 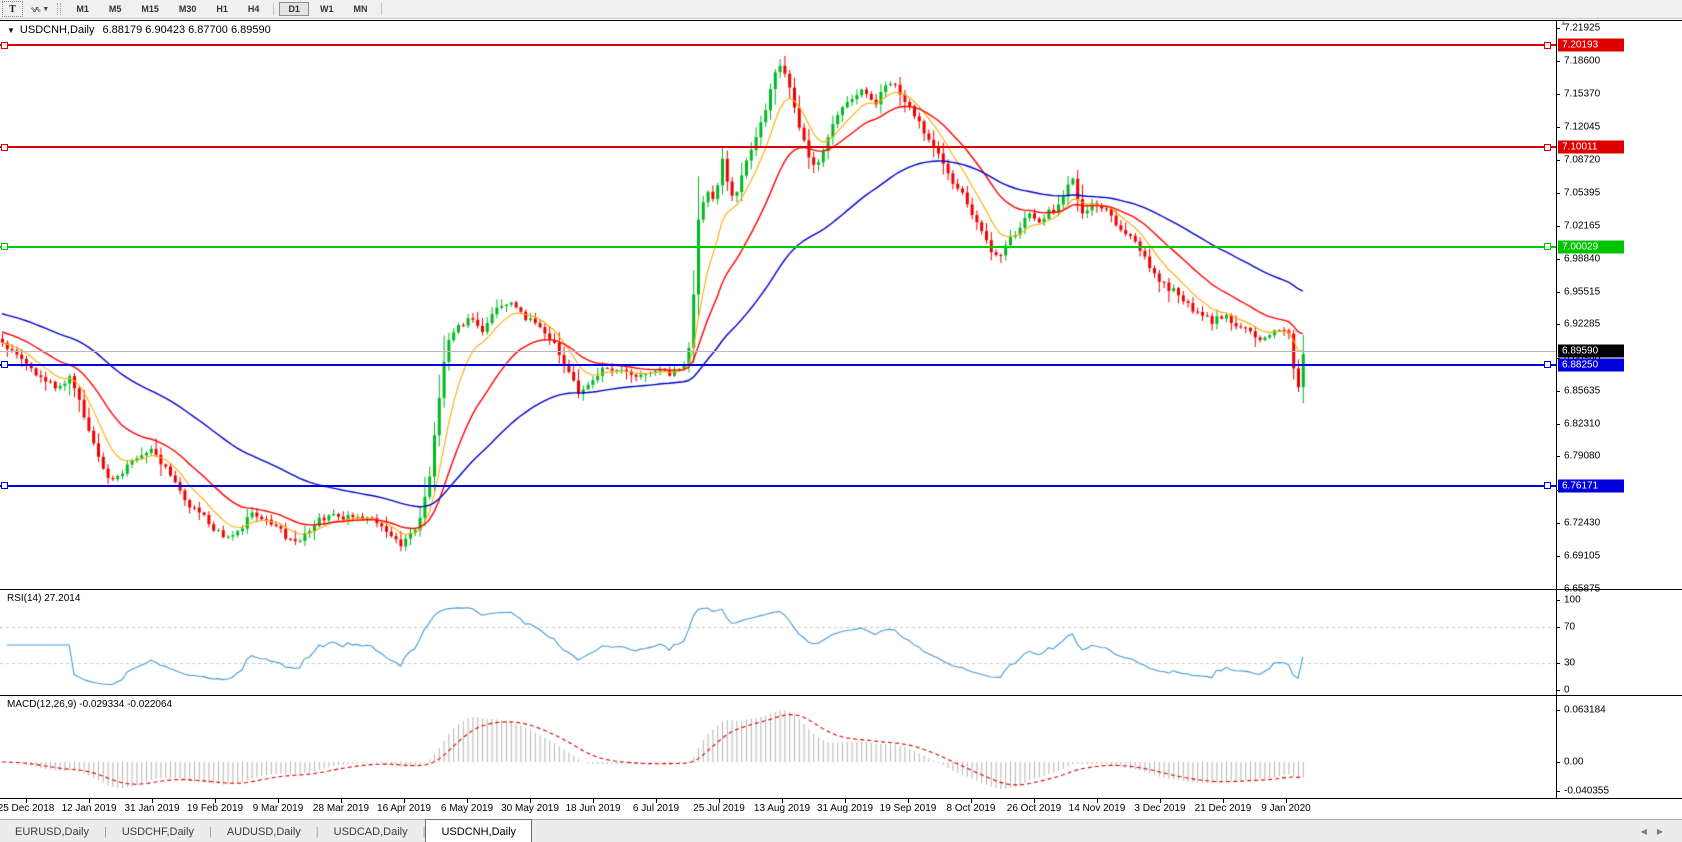 I want to click on price-axis-border, so click(x=1556, y=409).